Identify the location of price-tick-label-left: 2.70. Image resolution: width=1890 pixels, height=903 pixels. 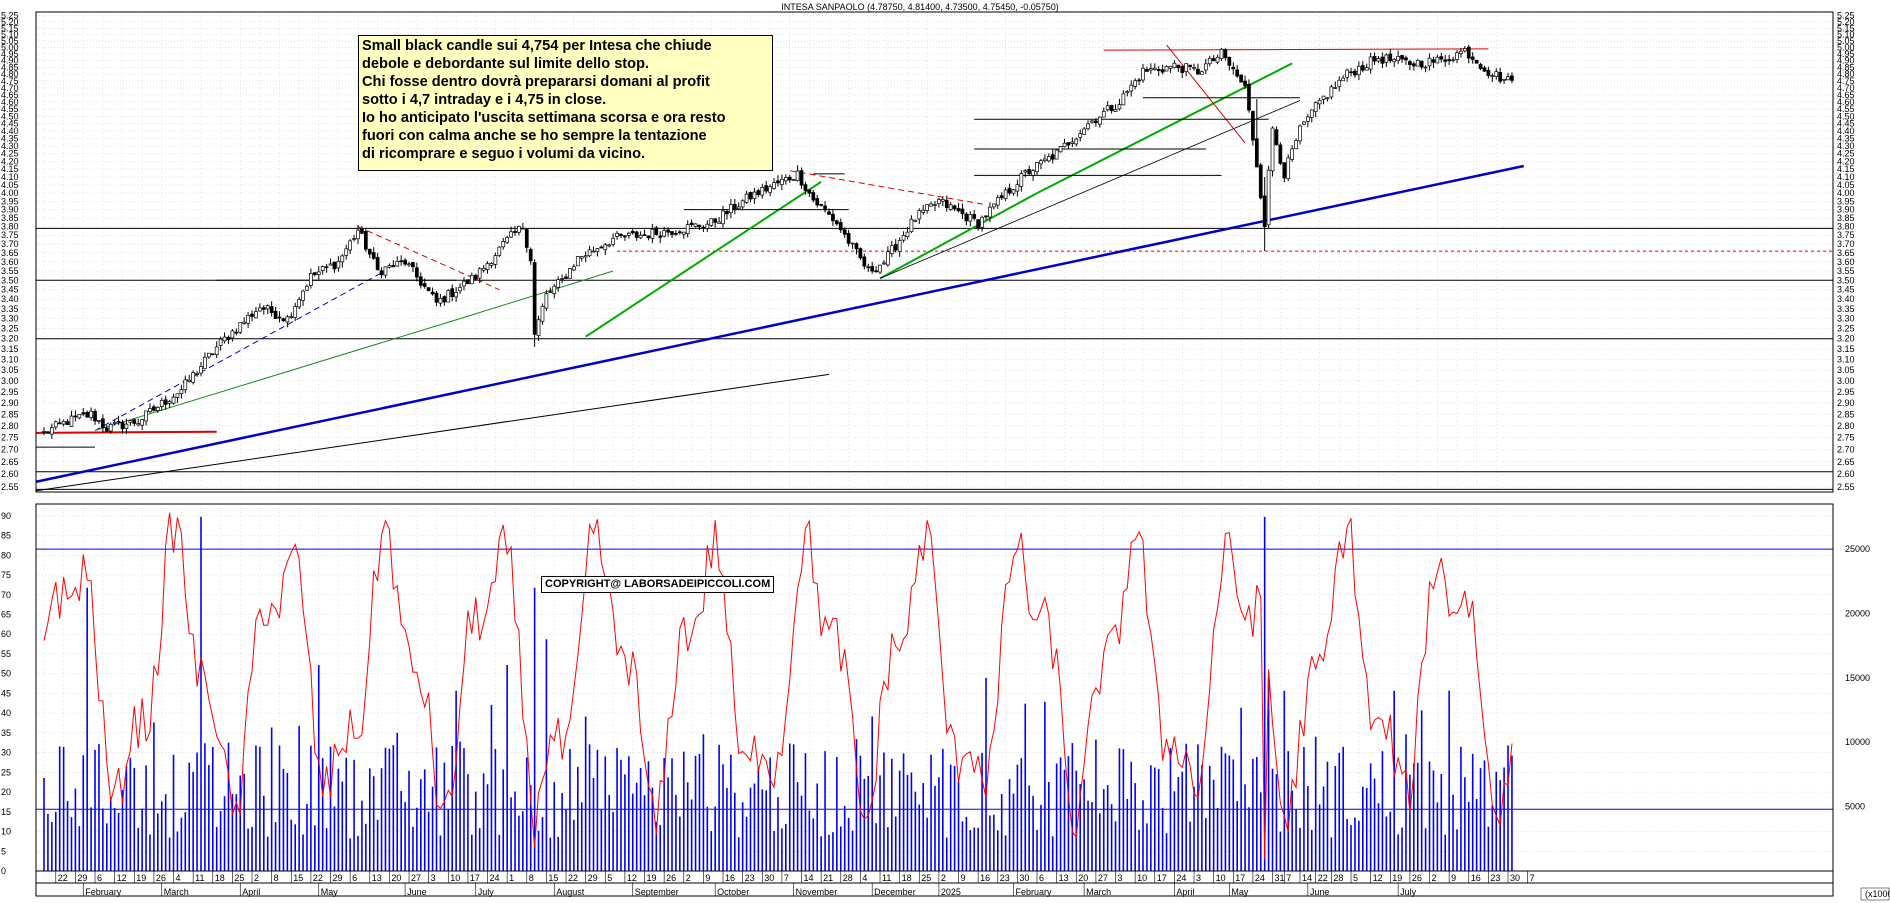
(10, 450).